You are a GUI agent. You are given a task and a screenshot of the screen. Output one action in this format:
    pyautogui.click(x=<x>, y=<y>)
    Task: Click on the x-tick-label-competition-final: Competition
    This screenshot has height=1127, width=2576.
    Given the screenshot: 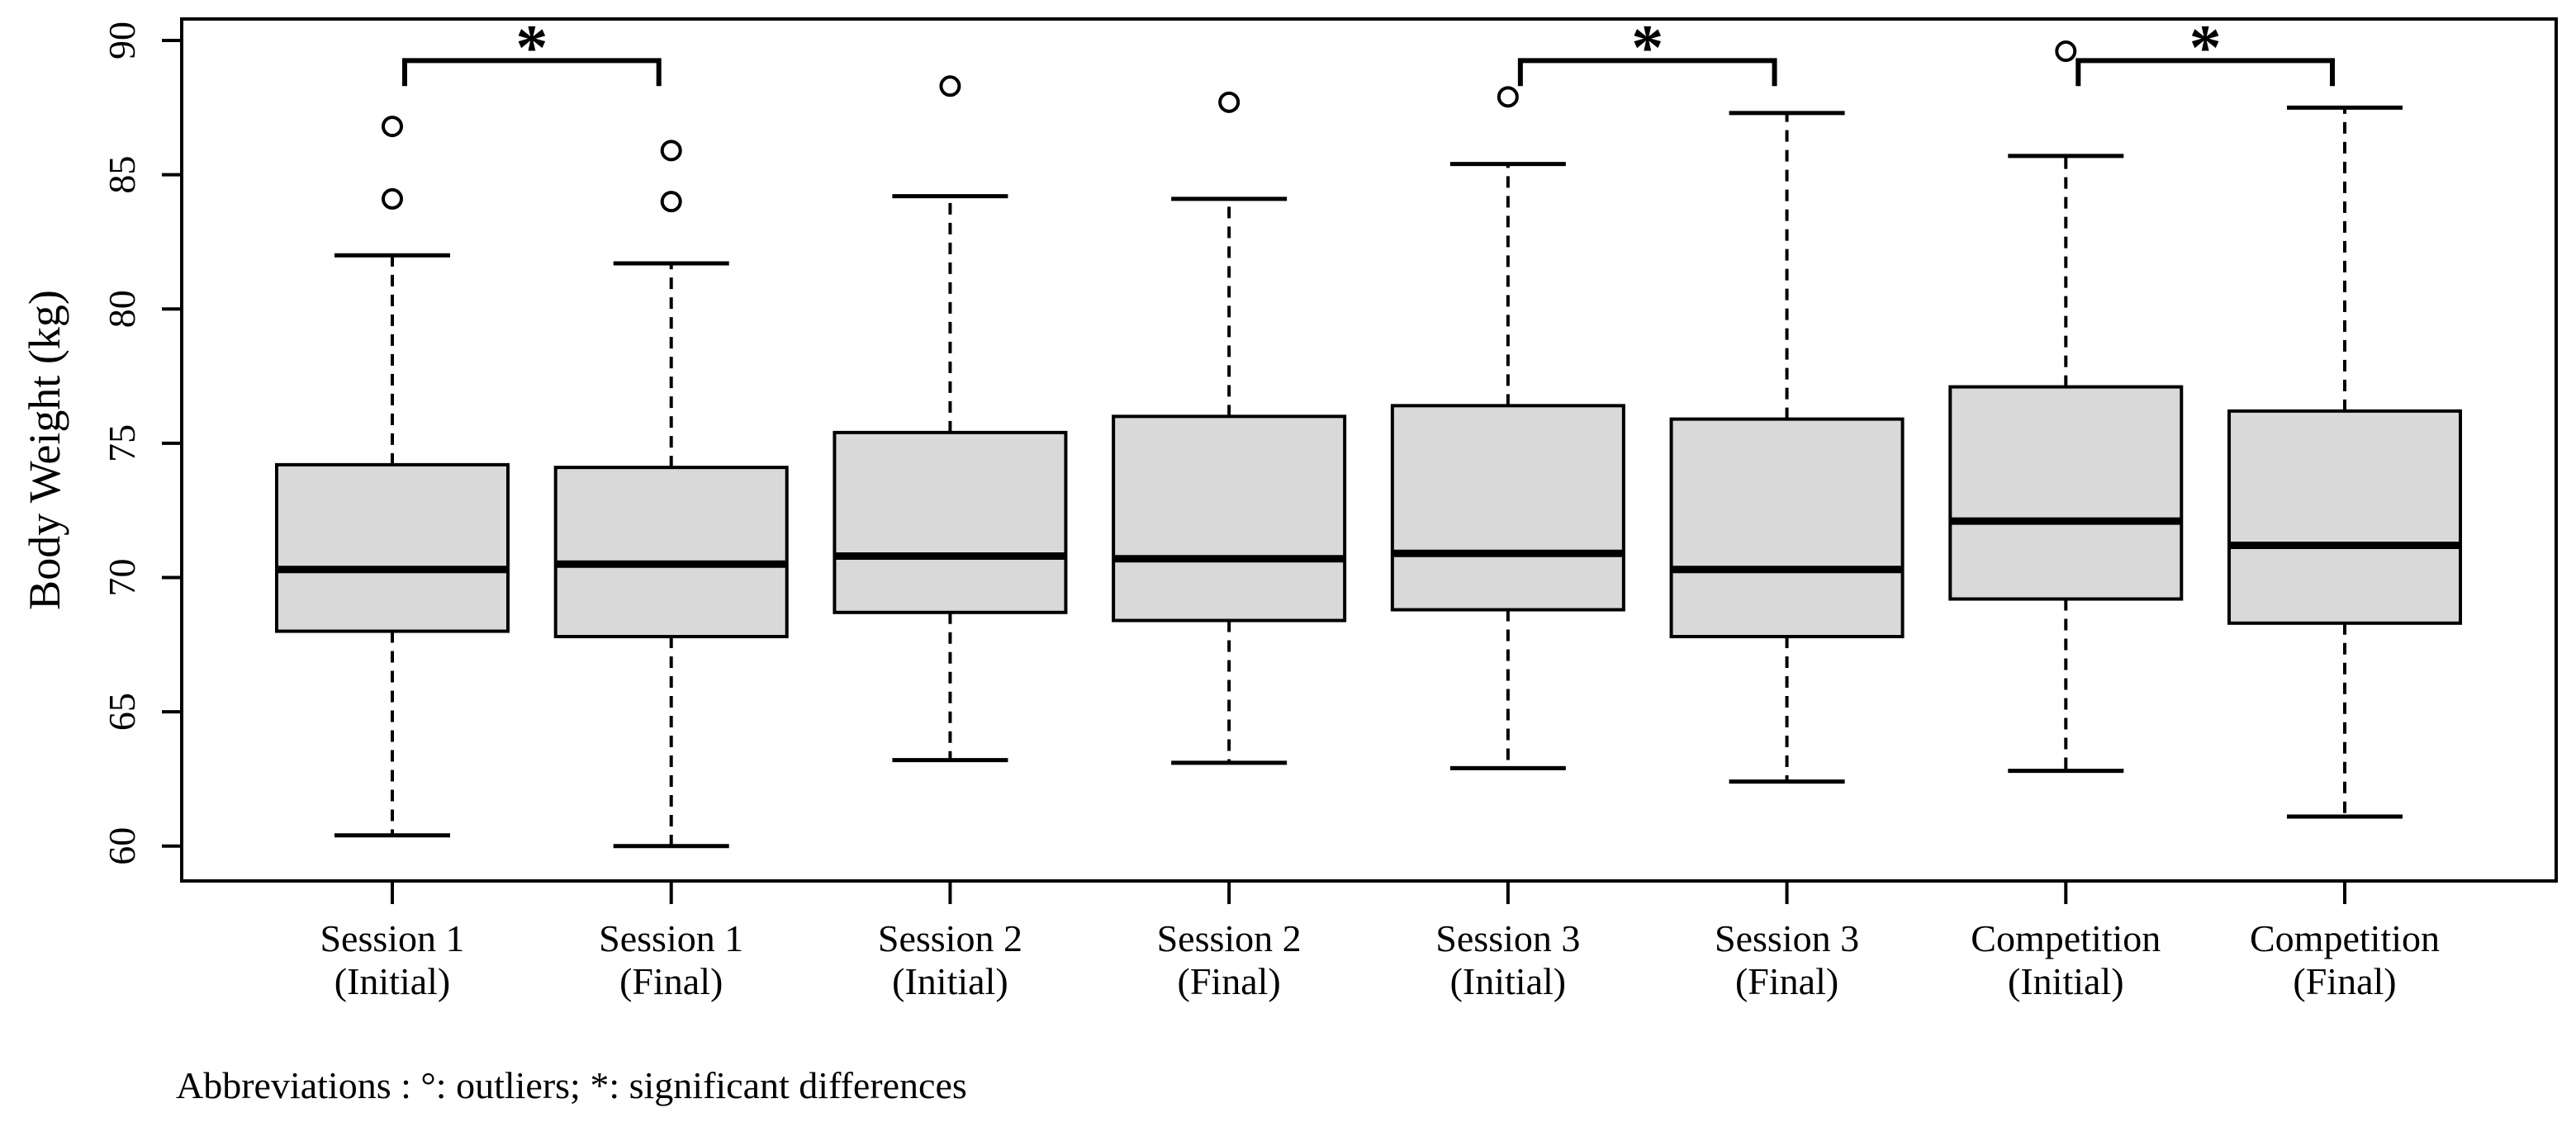 What is the action you would take?
    pyautogui.click(x=2345, y=938)
    